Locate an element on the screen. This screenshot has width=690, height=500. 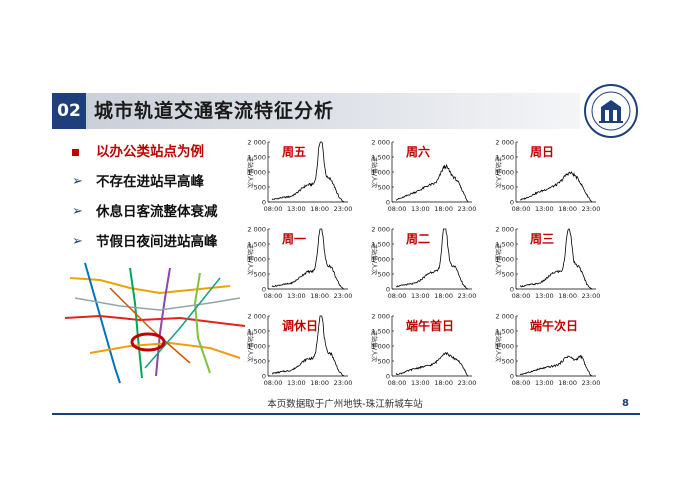
page-title: 城市轨道交通客流特征分析 is located at coordinates (214, 111).